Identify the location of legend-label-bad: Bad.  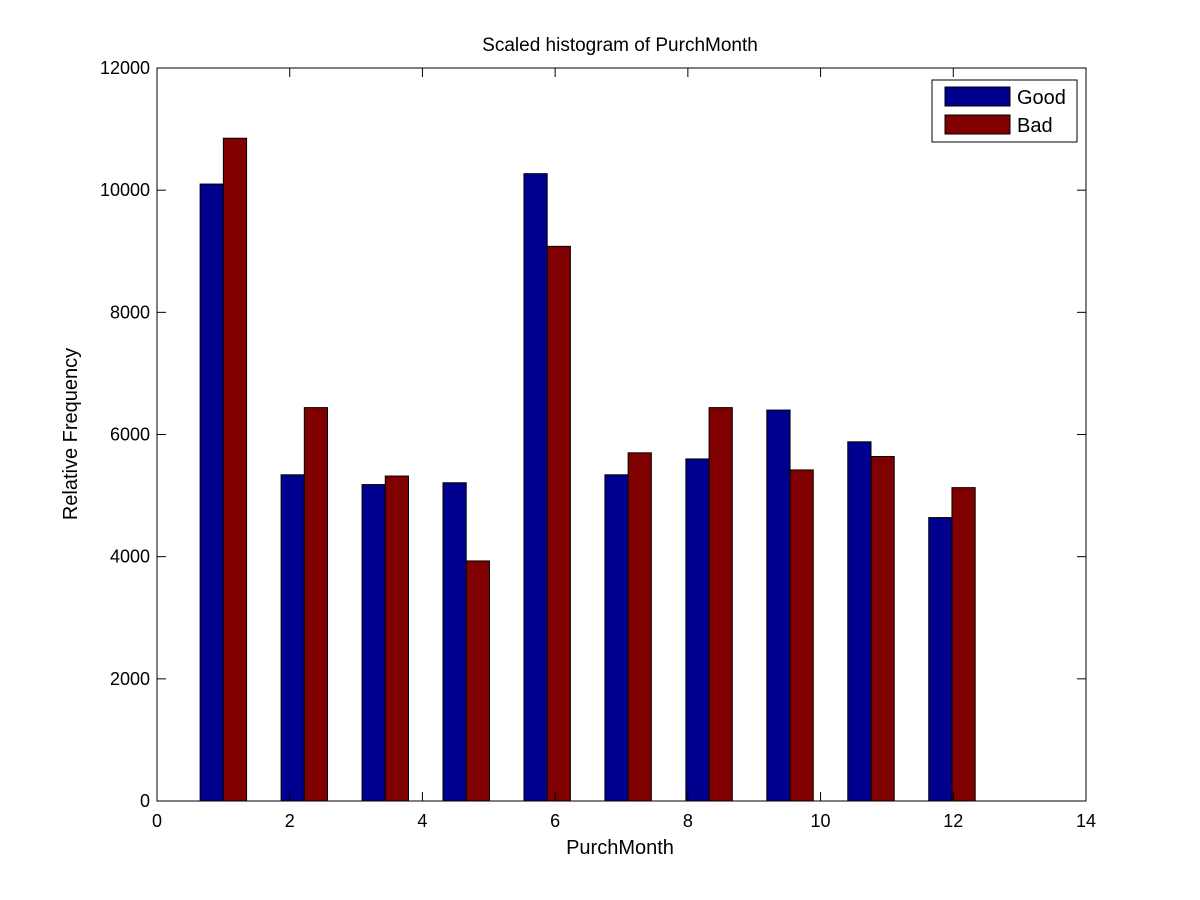
(1035, 126).